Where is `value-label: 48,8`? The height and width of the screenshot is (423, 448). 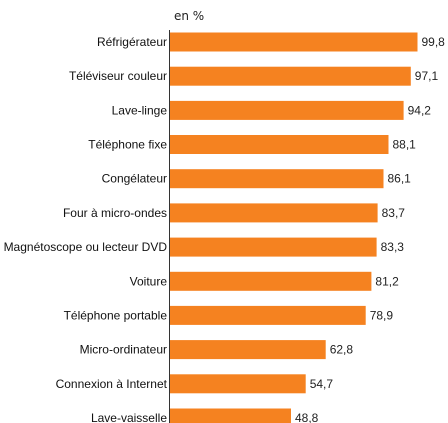
value-label: 48,8 is located at coordinates (307, 417).